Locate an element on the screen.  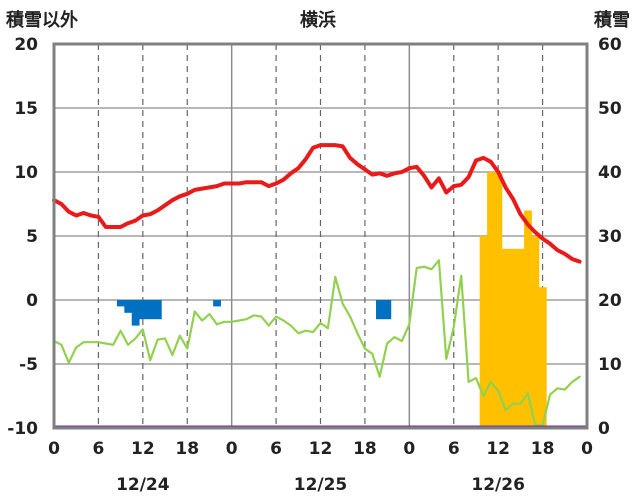
left-y-tick-label: 5 is located at coordinates (32, 237).